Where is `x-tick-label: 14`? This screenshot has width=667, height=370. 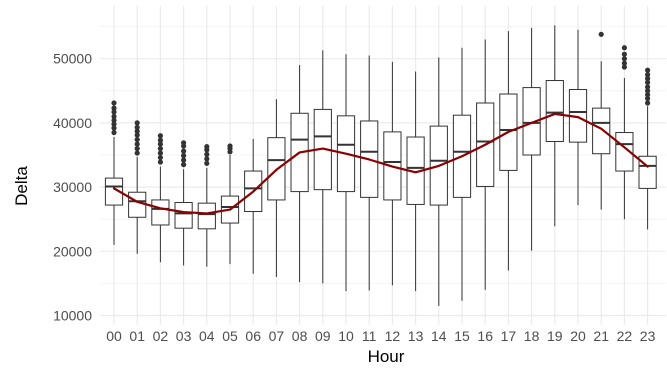
x-tick-label: 14 is located at coordinates (439, 336).